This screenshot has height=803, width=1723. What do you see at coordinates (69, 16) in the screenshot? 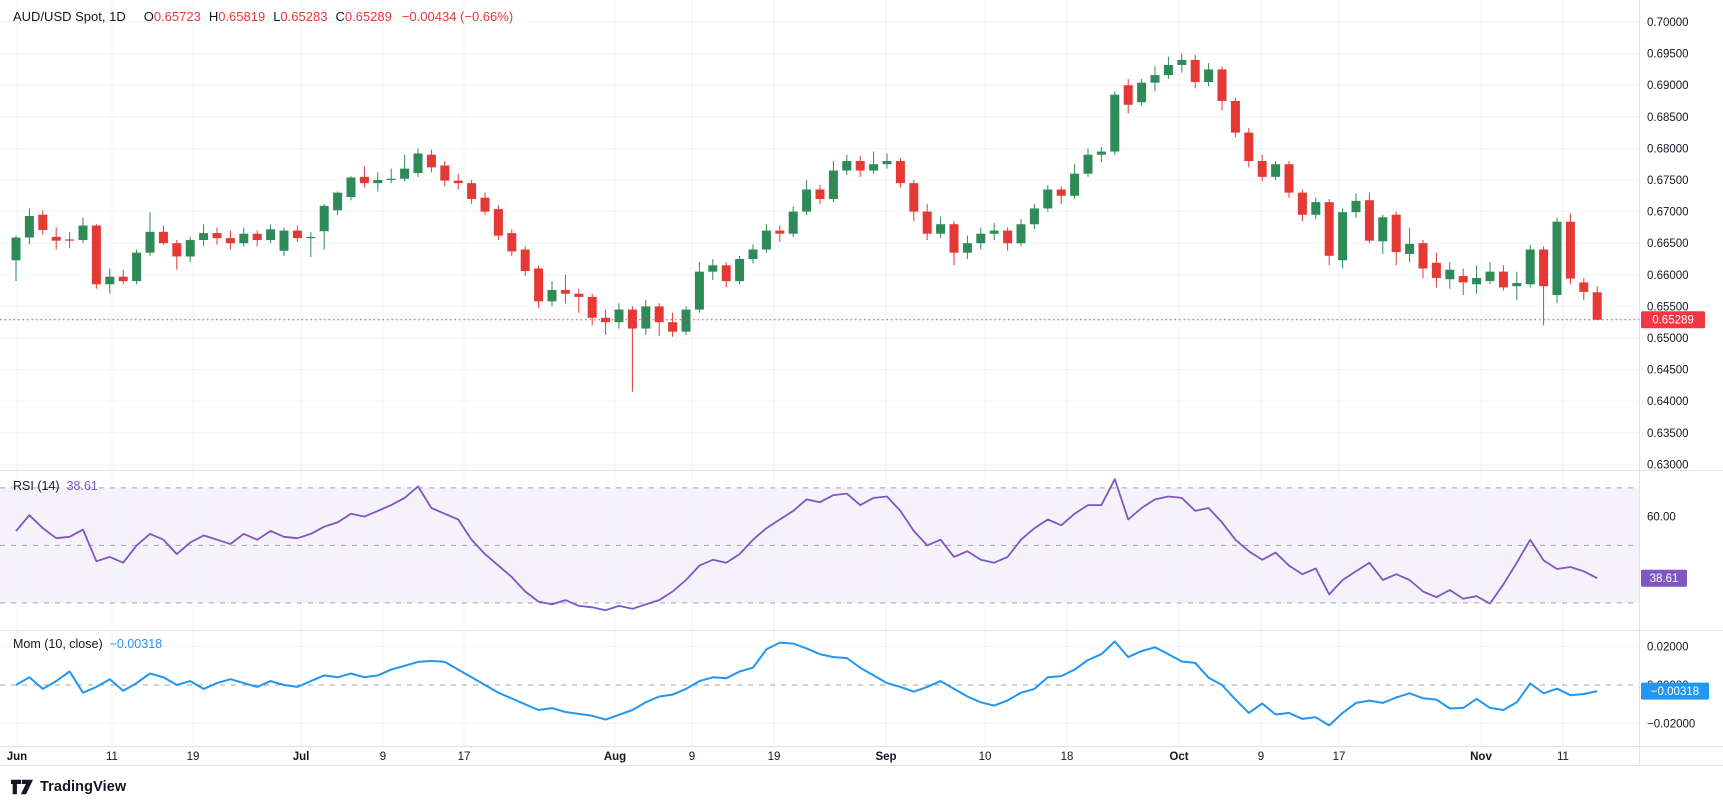
I see `symbol-title: AUD/USD Spot, 1D` at bounding box center [69, 16].